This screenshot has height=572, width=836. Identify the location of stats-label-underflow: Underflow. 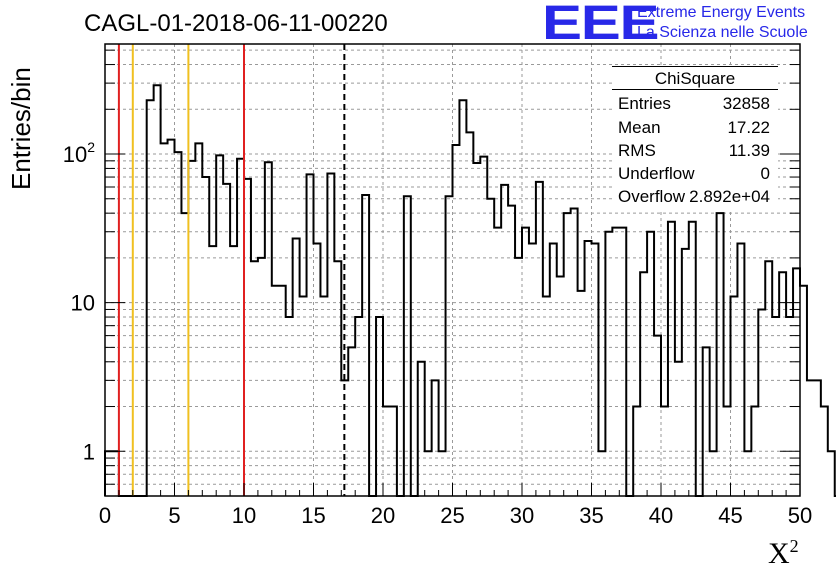
(656, 173).